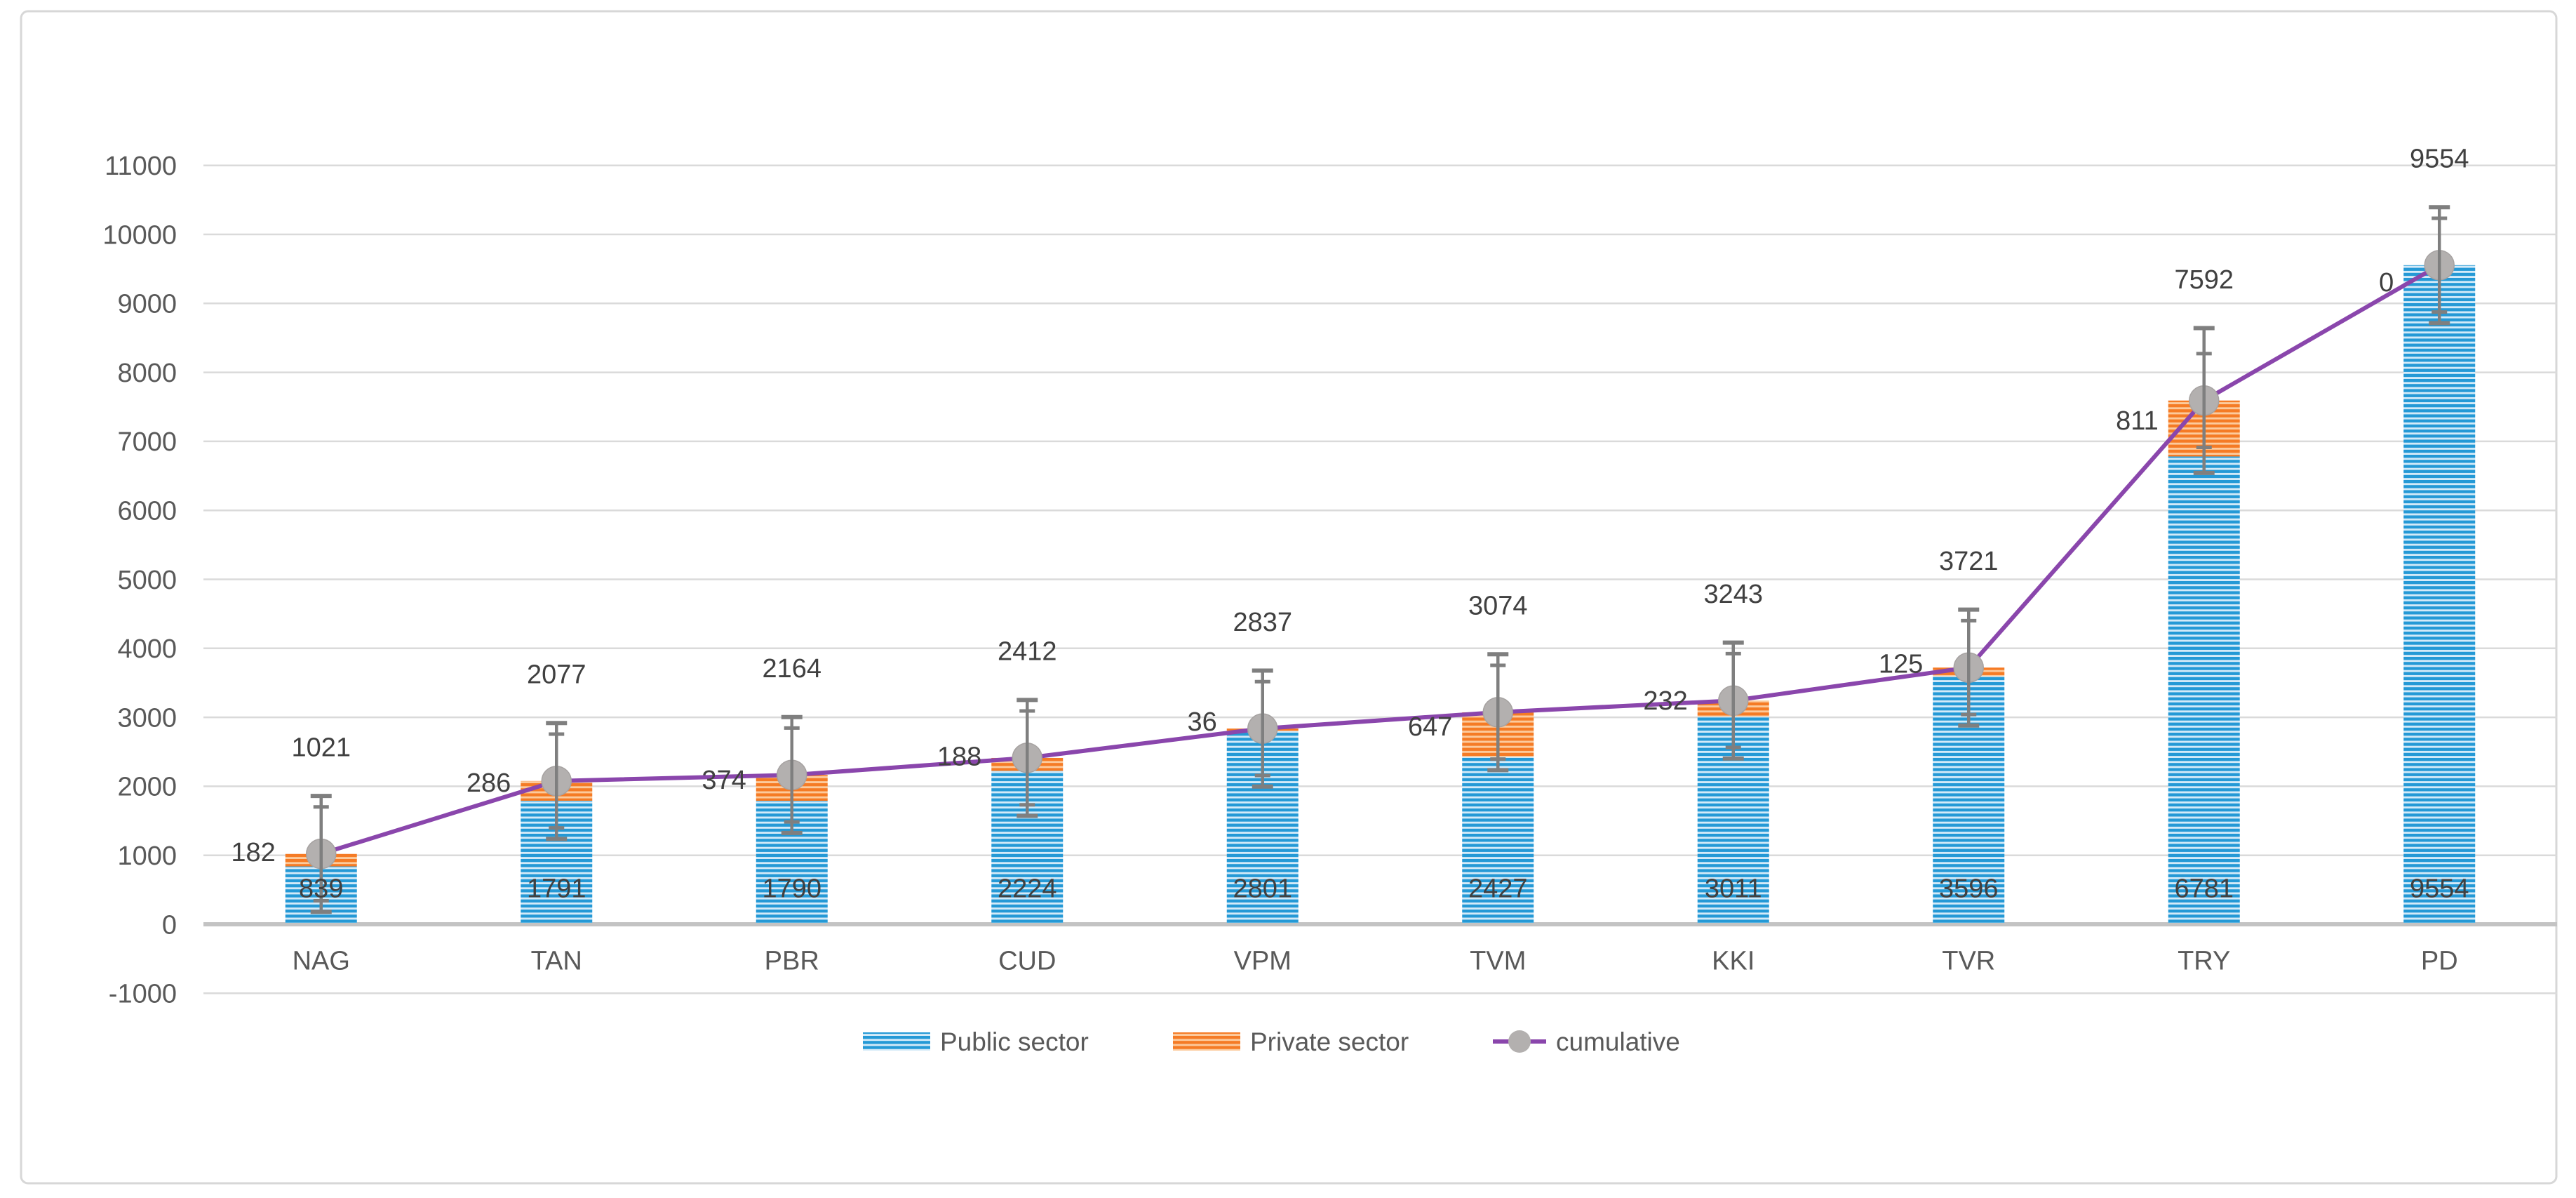 This screenshot has height=1198, width=2576. Describe the element at coordinates (321, 889) in the screenshot. I see `label-public-NAG: 839` at that location.